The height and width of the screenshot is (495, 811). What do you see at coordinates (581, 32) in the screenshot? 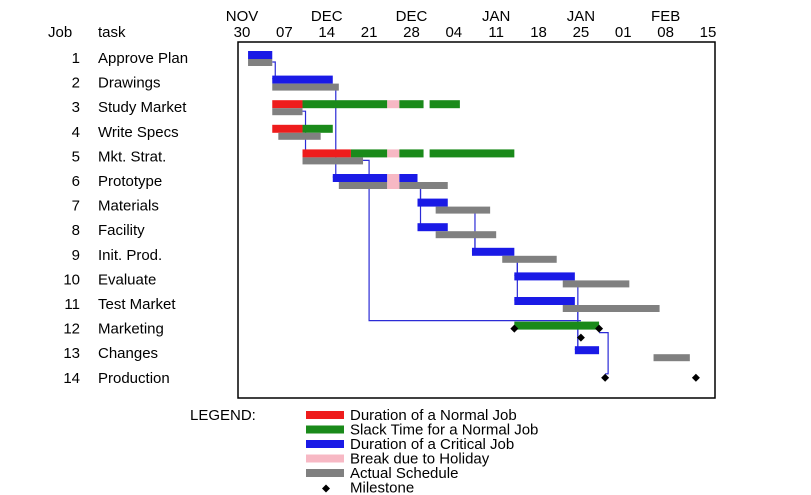
I see `tick-label: 25` at bounding box center [581, 32].